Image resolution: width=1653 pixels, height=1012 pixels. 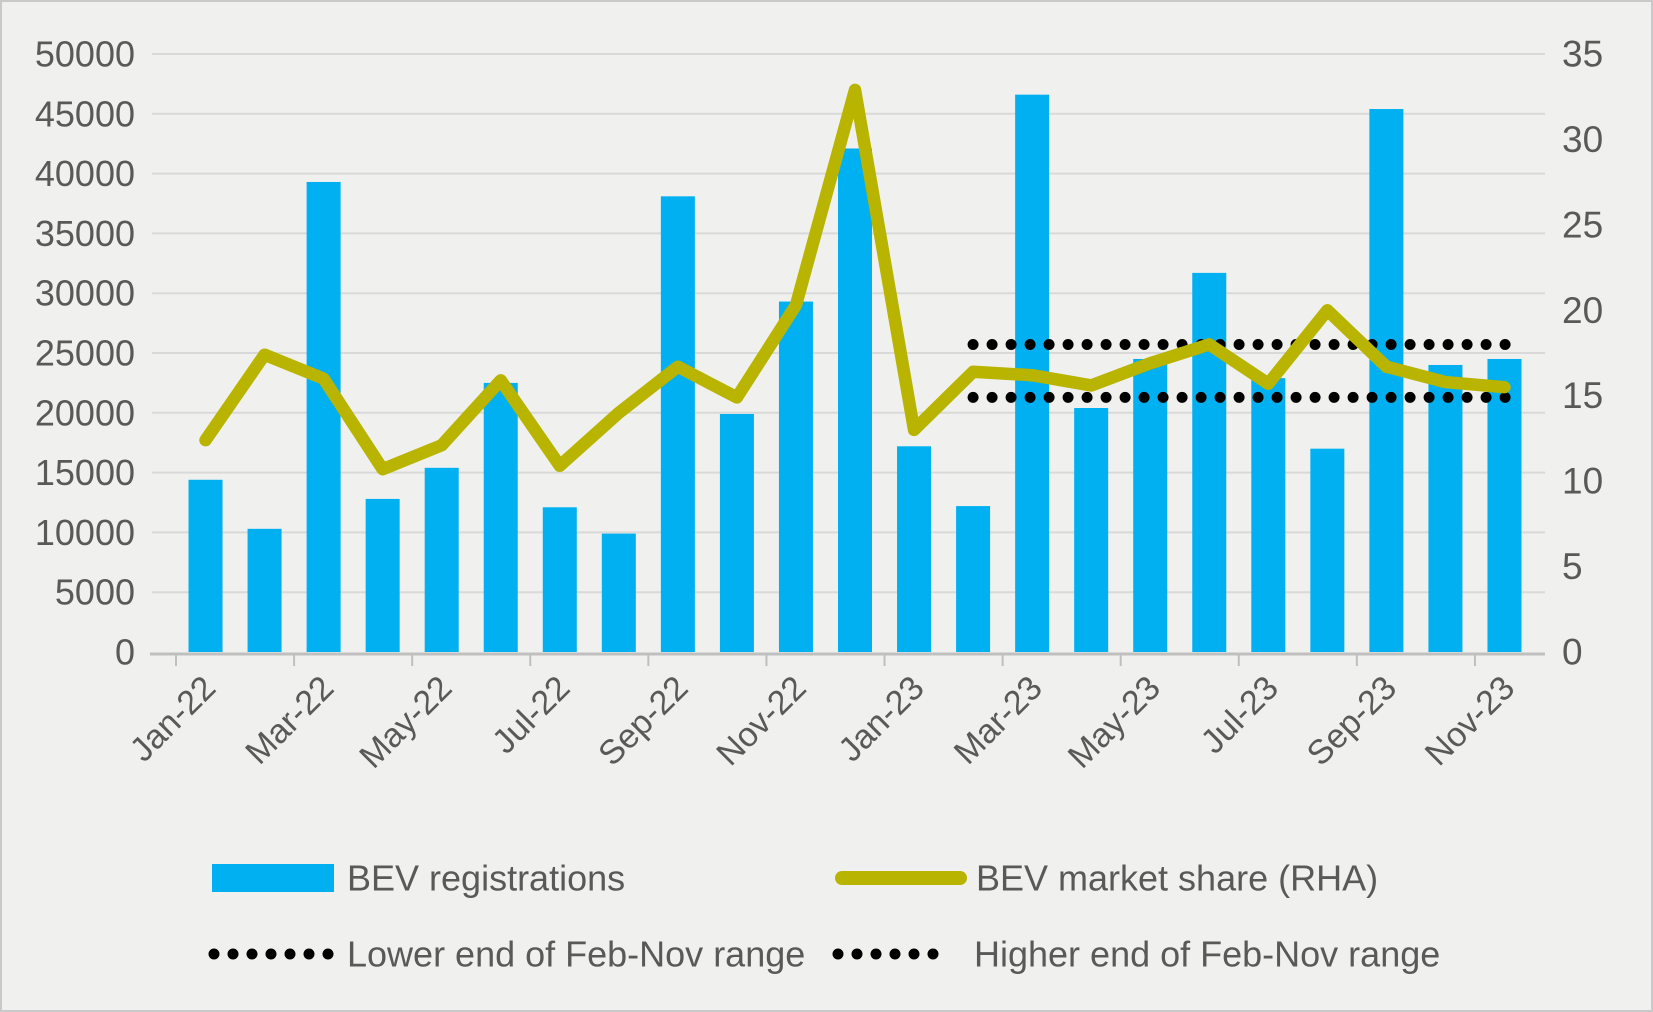 What do you see at coordinates (85, 54) in the screenshot?
I see `left-axis-tick-label: 50000` at bounding box center [85, 54].